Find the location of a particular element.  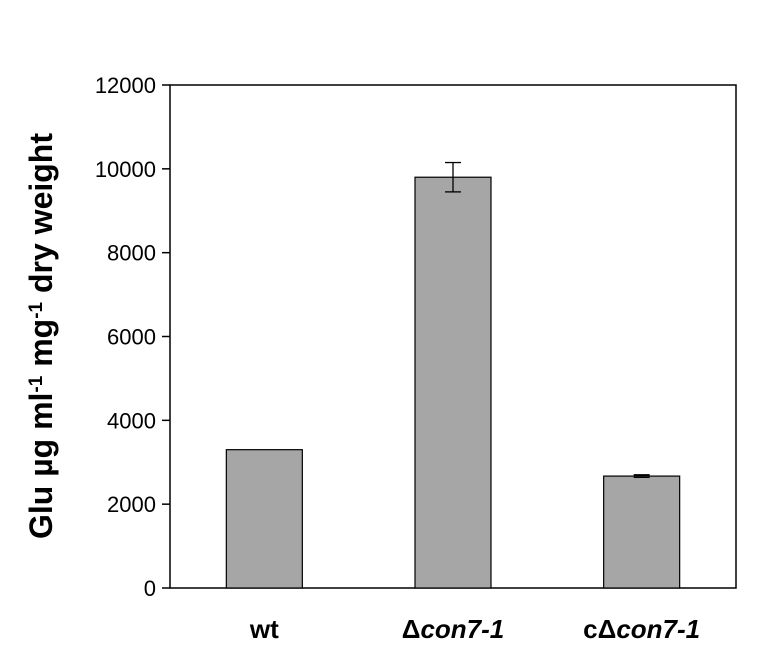

category-label-2: cΔcon7-1 is located at coordinates (641, 629).